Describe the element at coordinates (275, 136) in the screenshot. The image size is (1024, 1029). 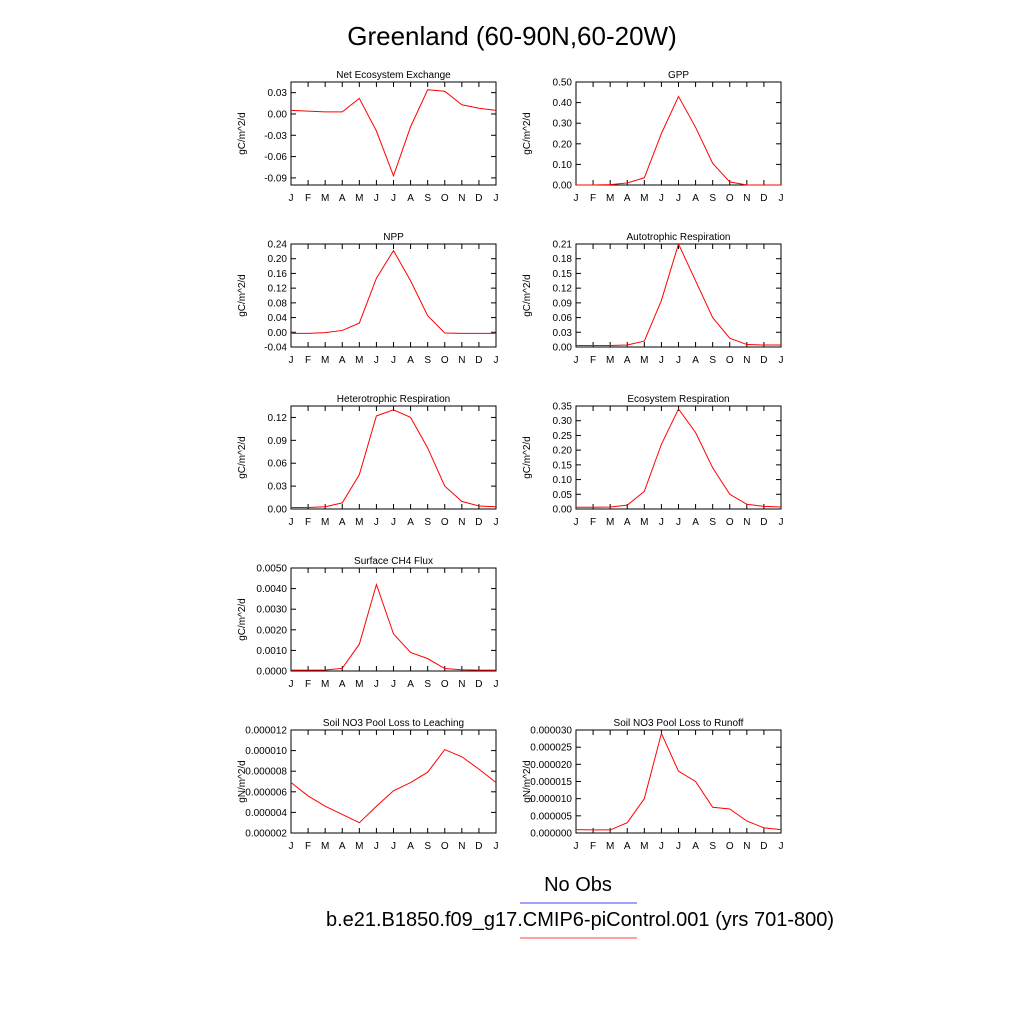
I see `y-tick-label: -0.03` at that location.